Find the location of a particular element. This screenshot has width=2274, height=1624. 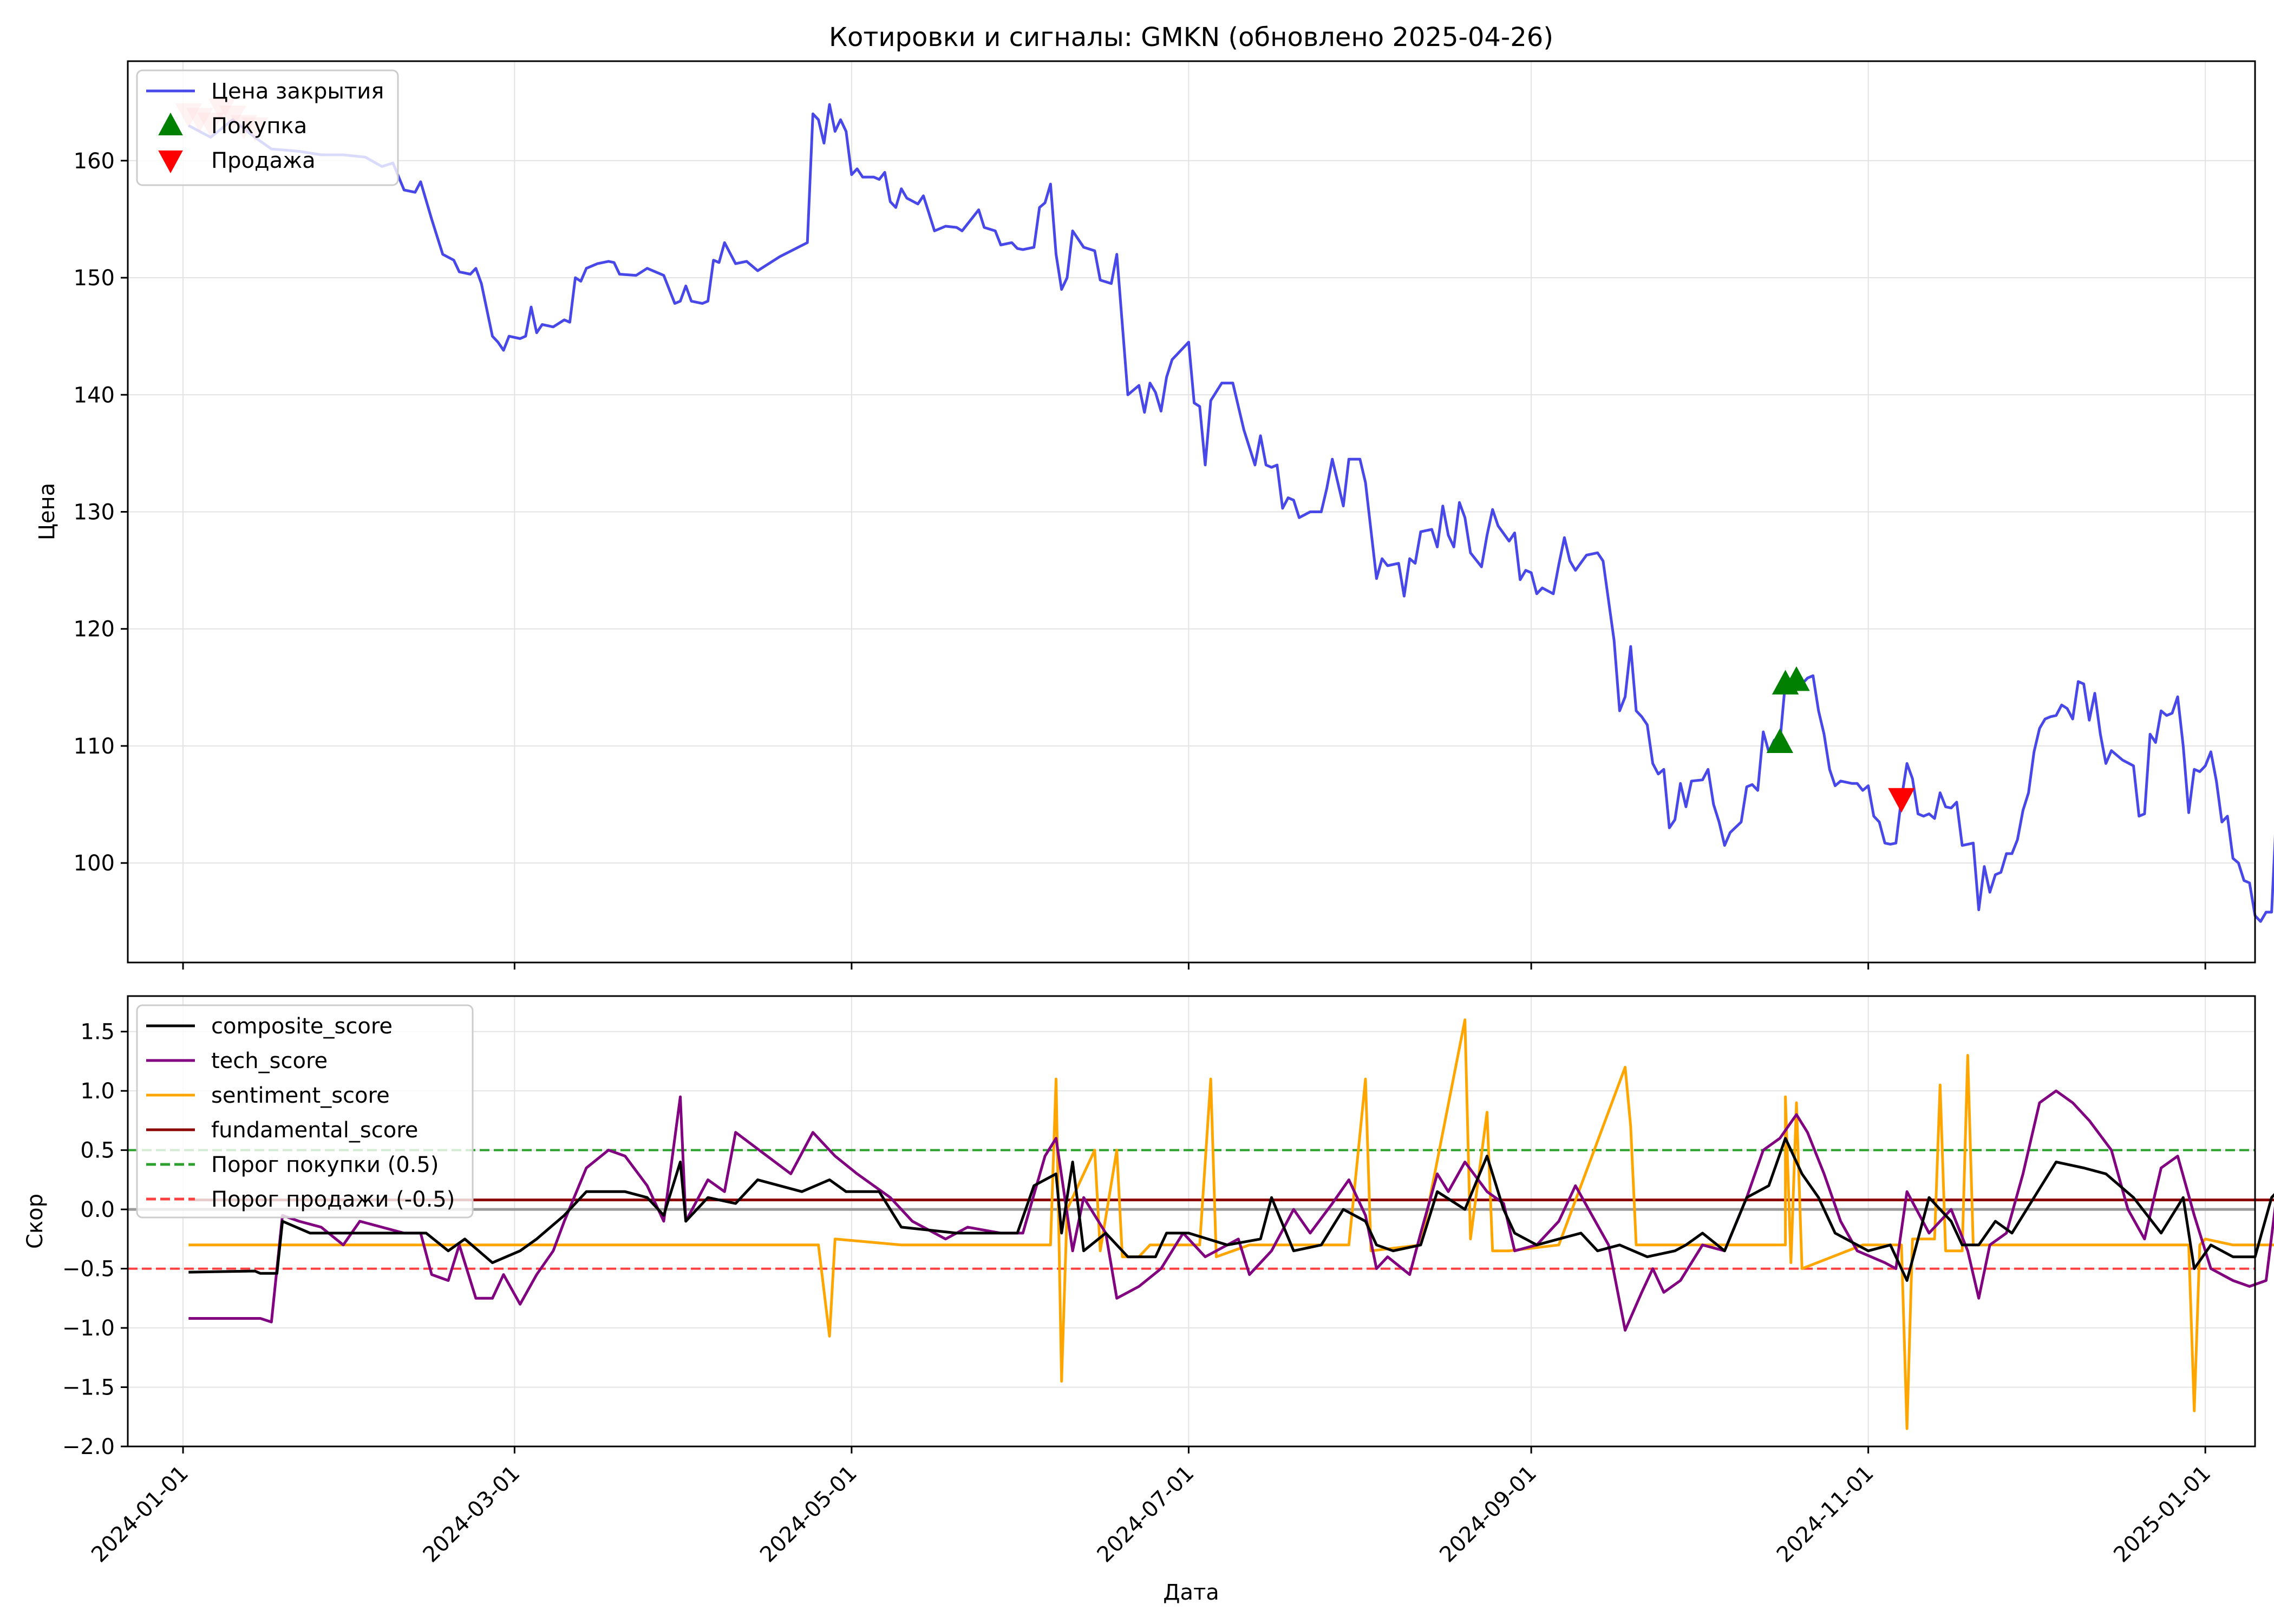

score-legend-label: fundamental_score is located at coordinates (315, 1130).